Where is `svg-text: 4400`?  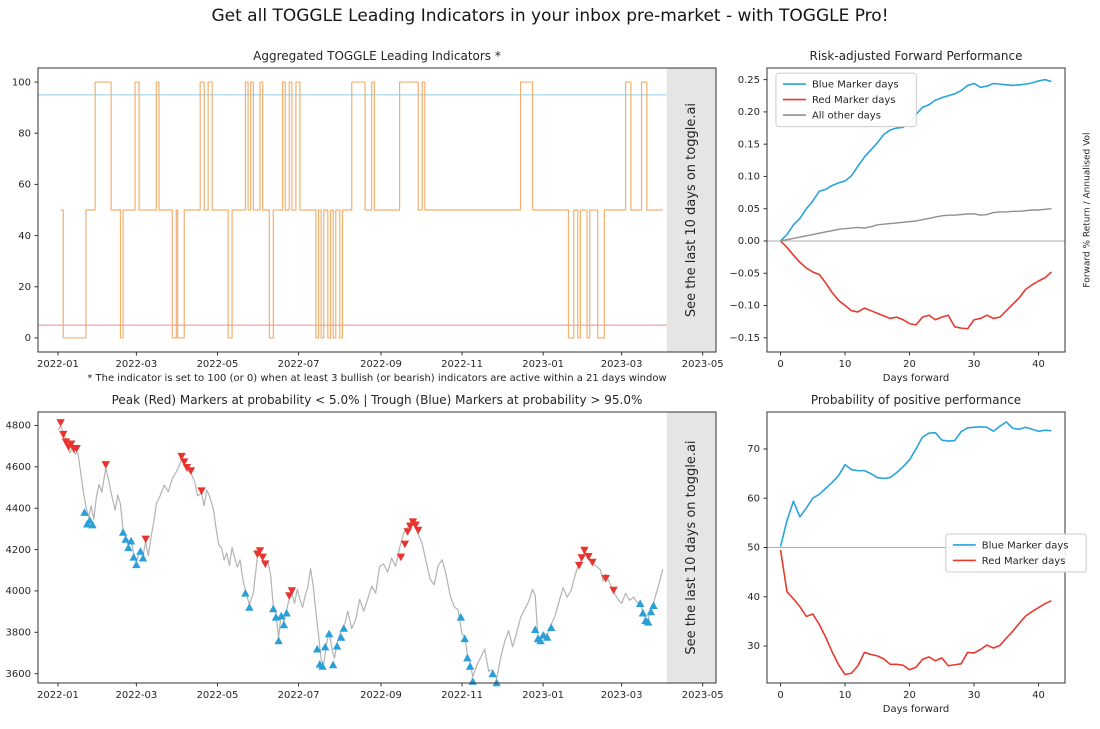
svg-text: 4400 is located at coordinates (18, 508).